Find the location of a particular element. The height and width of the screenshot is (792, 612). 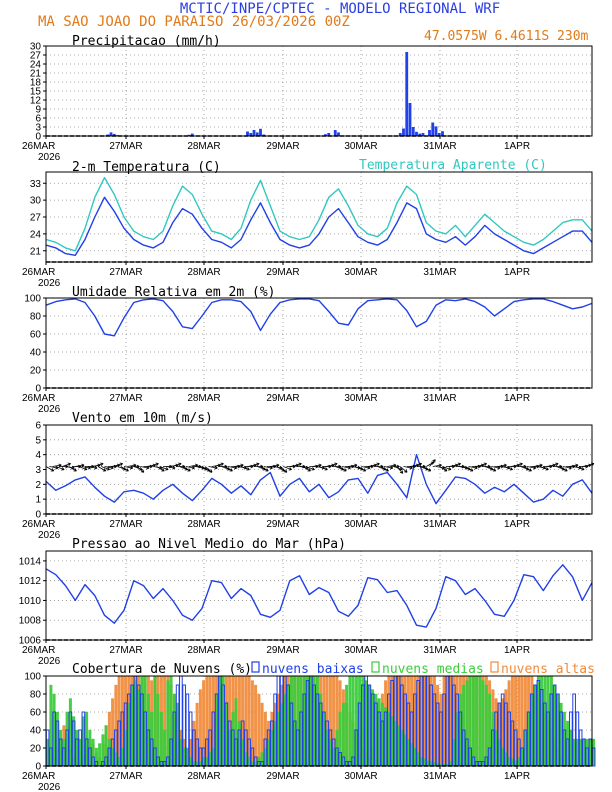

y-tick-label: 4 is located at coordinates (38, 455).